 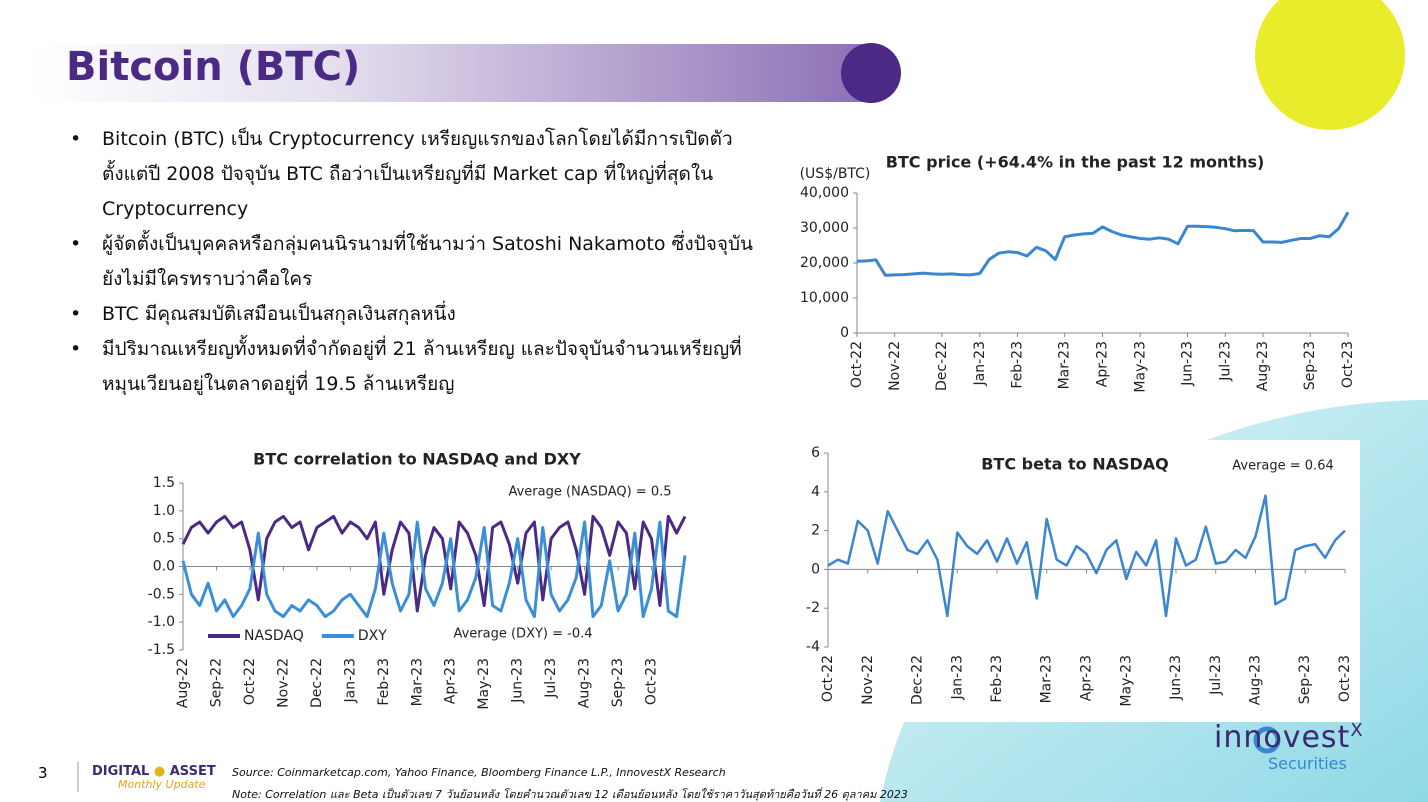 I want to click on chart-title: BTC beta to NASDAQ, so click(x=1075, y=464).